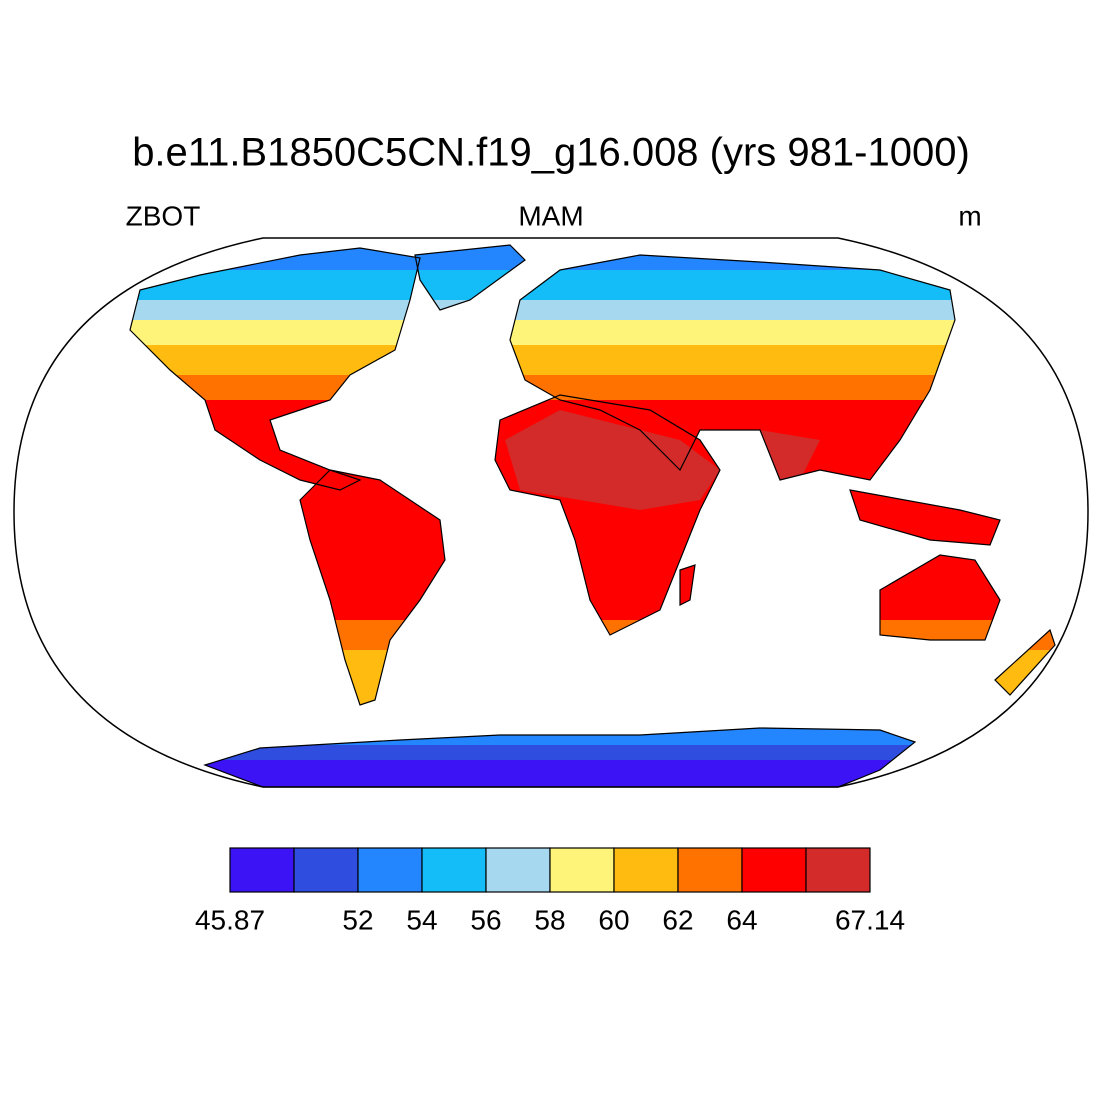 Image resolution: width=1102 pixels, height=1102 pixels. What do you see at coordinates (163, 215) in the screenshot?
I see `left-string: ZBOT` at bounding box center [163, 215].